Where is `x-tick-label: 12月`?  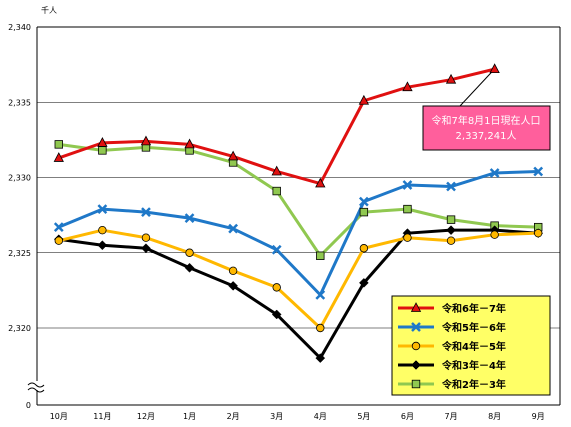
x-tick-label: 12月 is located at coordinates (146, 416).